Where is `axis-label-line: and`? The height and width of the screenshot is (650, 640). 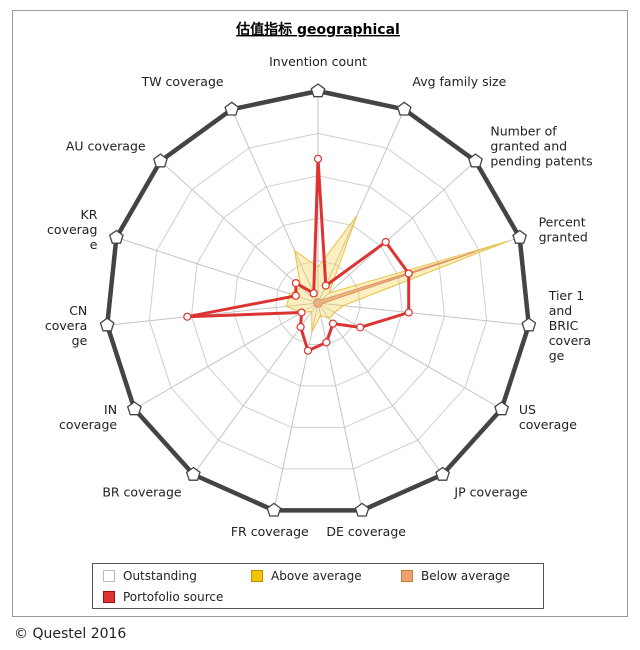 axis-label-line: and is located at coordinates (561, 310).